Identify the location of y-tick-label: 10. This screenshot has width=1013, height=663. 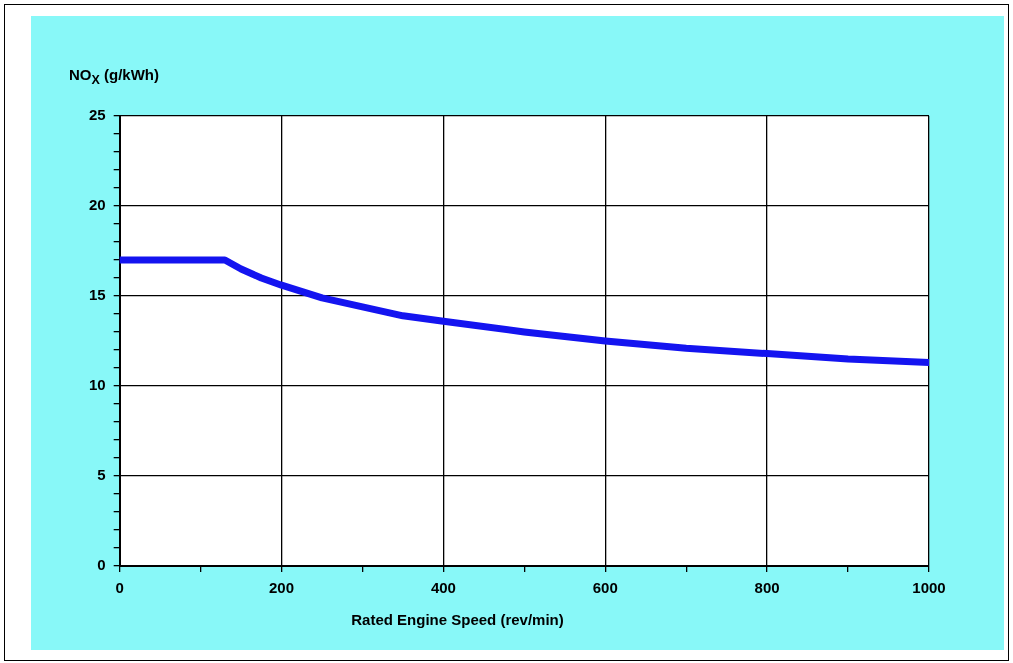
(97, 385).